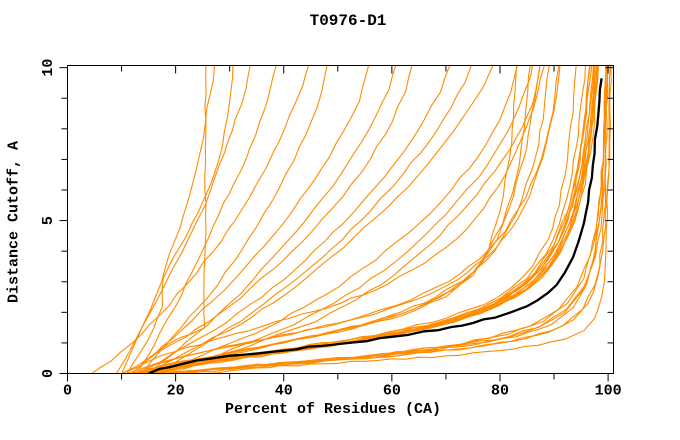 The width and height of the screenshot is (680, 440). Describe the element at coordinates (333, 409) in the screenshot. I see `x-axis-title: Percent of Residues (CA)` at that location.